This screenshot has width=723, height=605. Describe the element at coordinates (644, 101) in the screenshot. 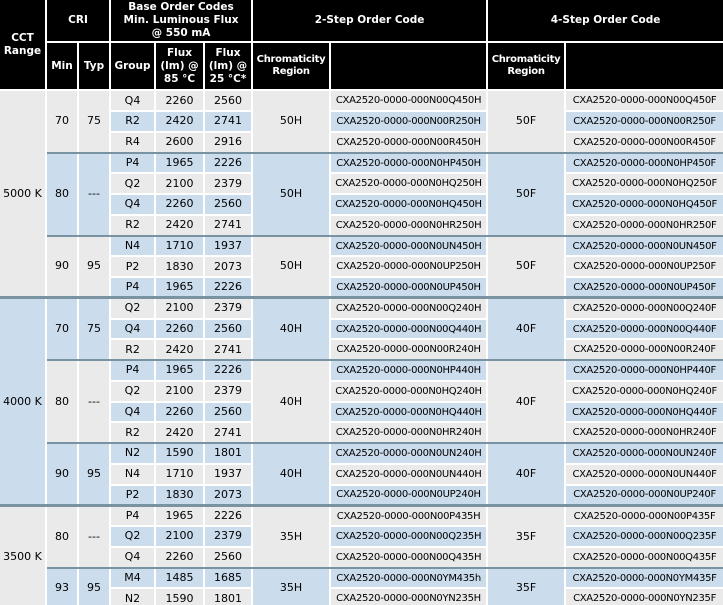

I see `order-code-4step-cell: CXA2520-0000-000N00Q450F` at that location.